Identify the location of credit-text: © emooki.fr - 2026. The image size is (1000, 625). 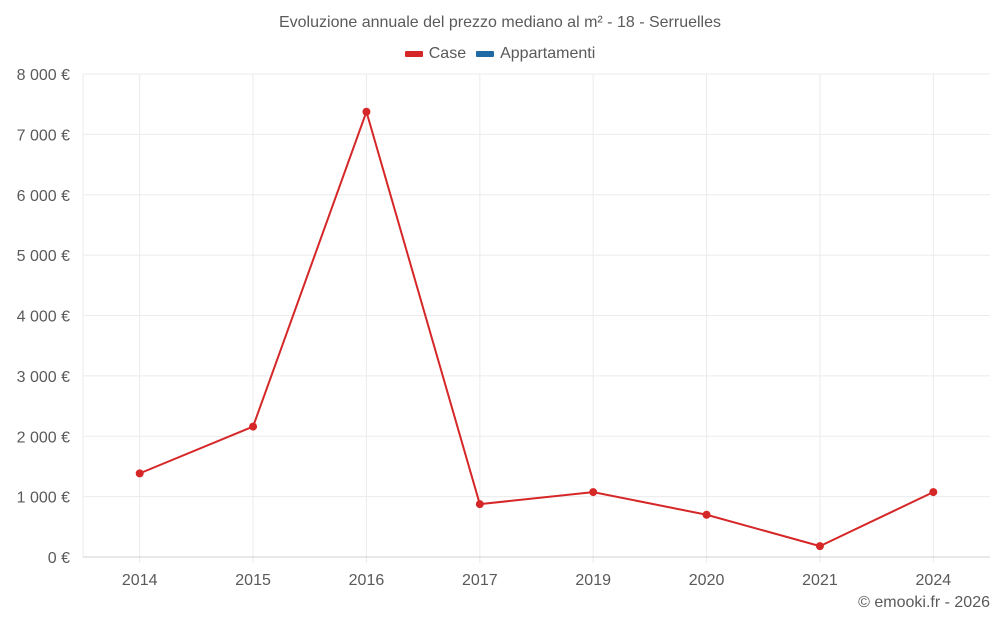
(924, 602).